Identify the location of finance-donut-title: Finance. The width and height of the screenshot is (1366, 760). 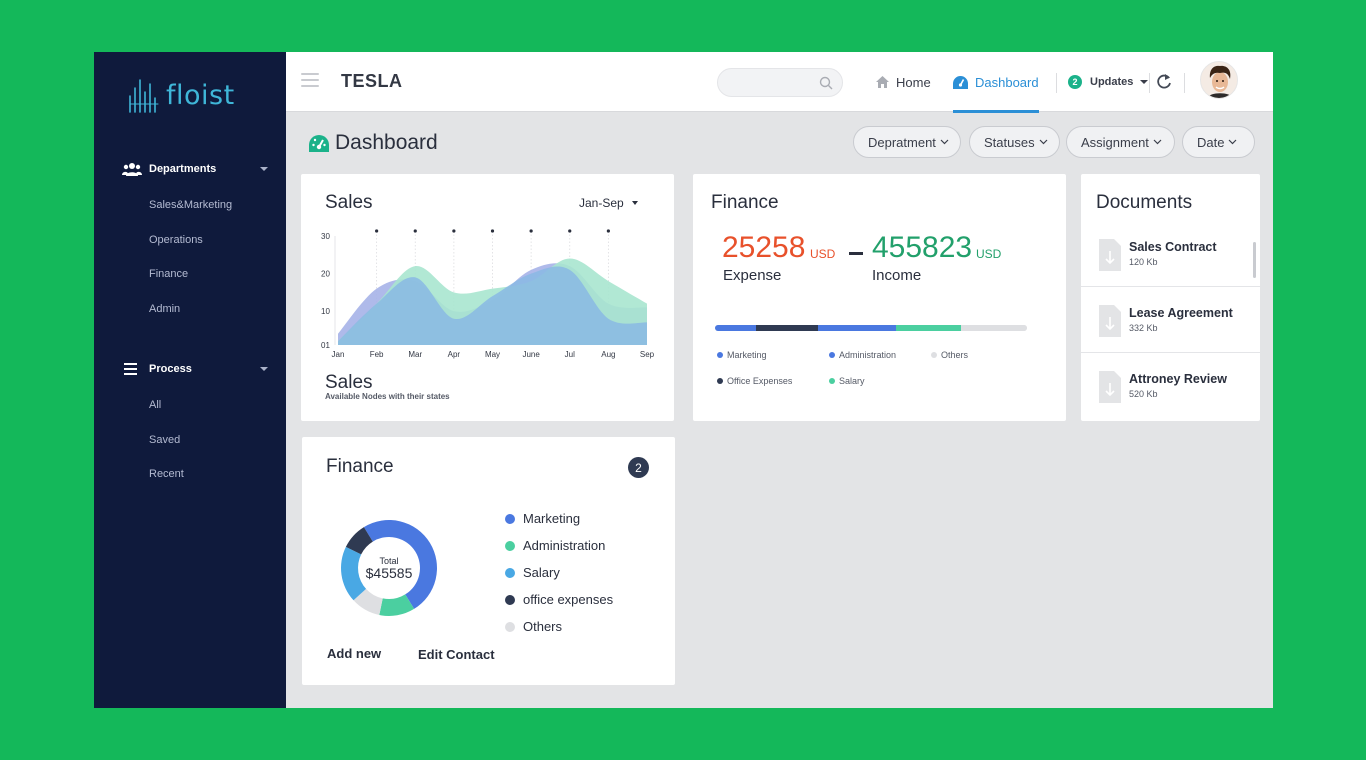
(360, 466).